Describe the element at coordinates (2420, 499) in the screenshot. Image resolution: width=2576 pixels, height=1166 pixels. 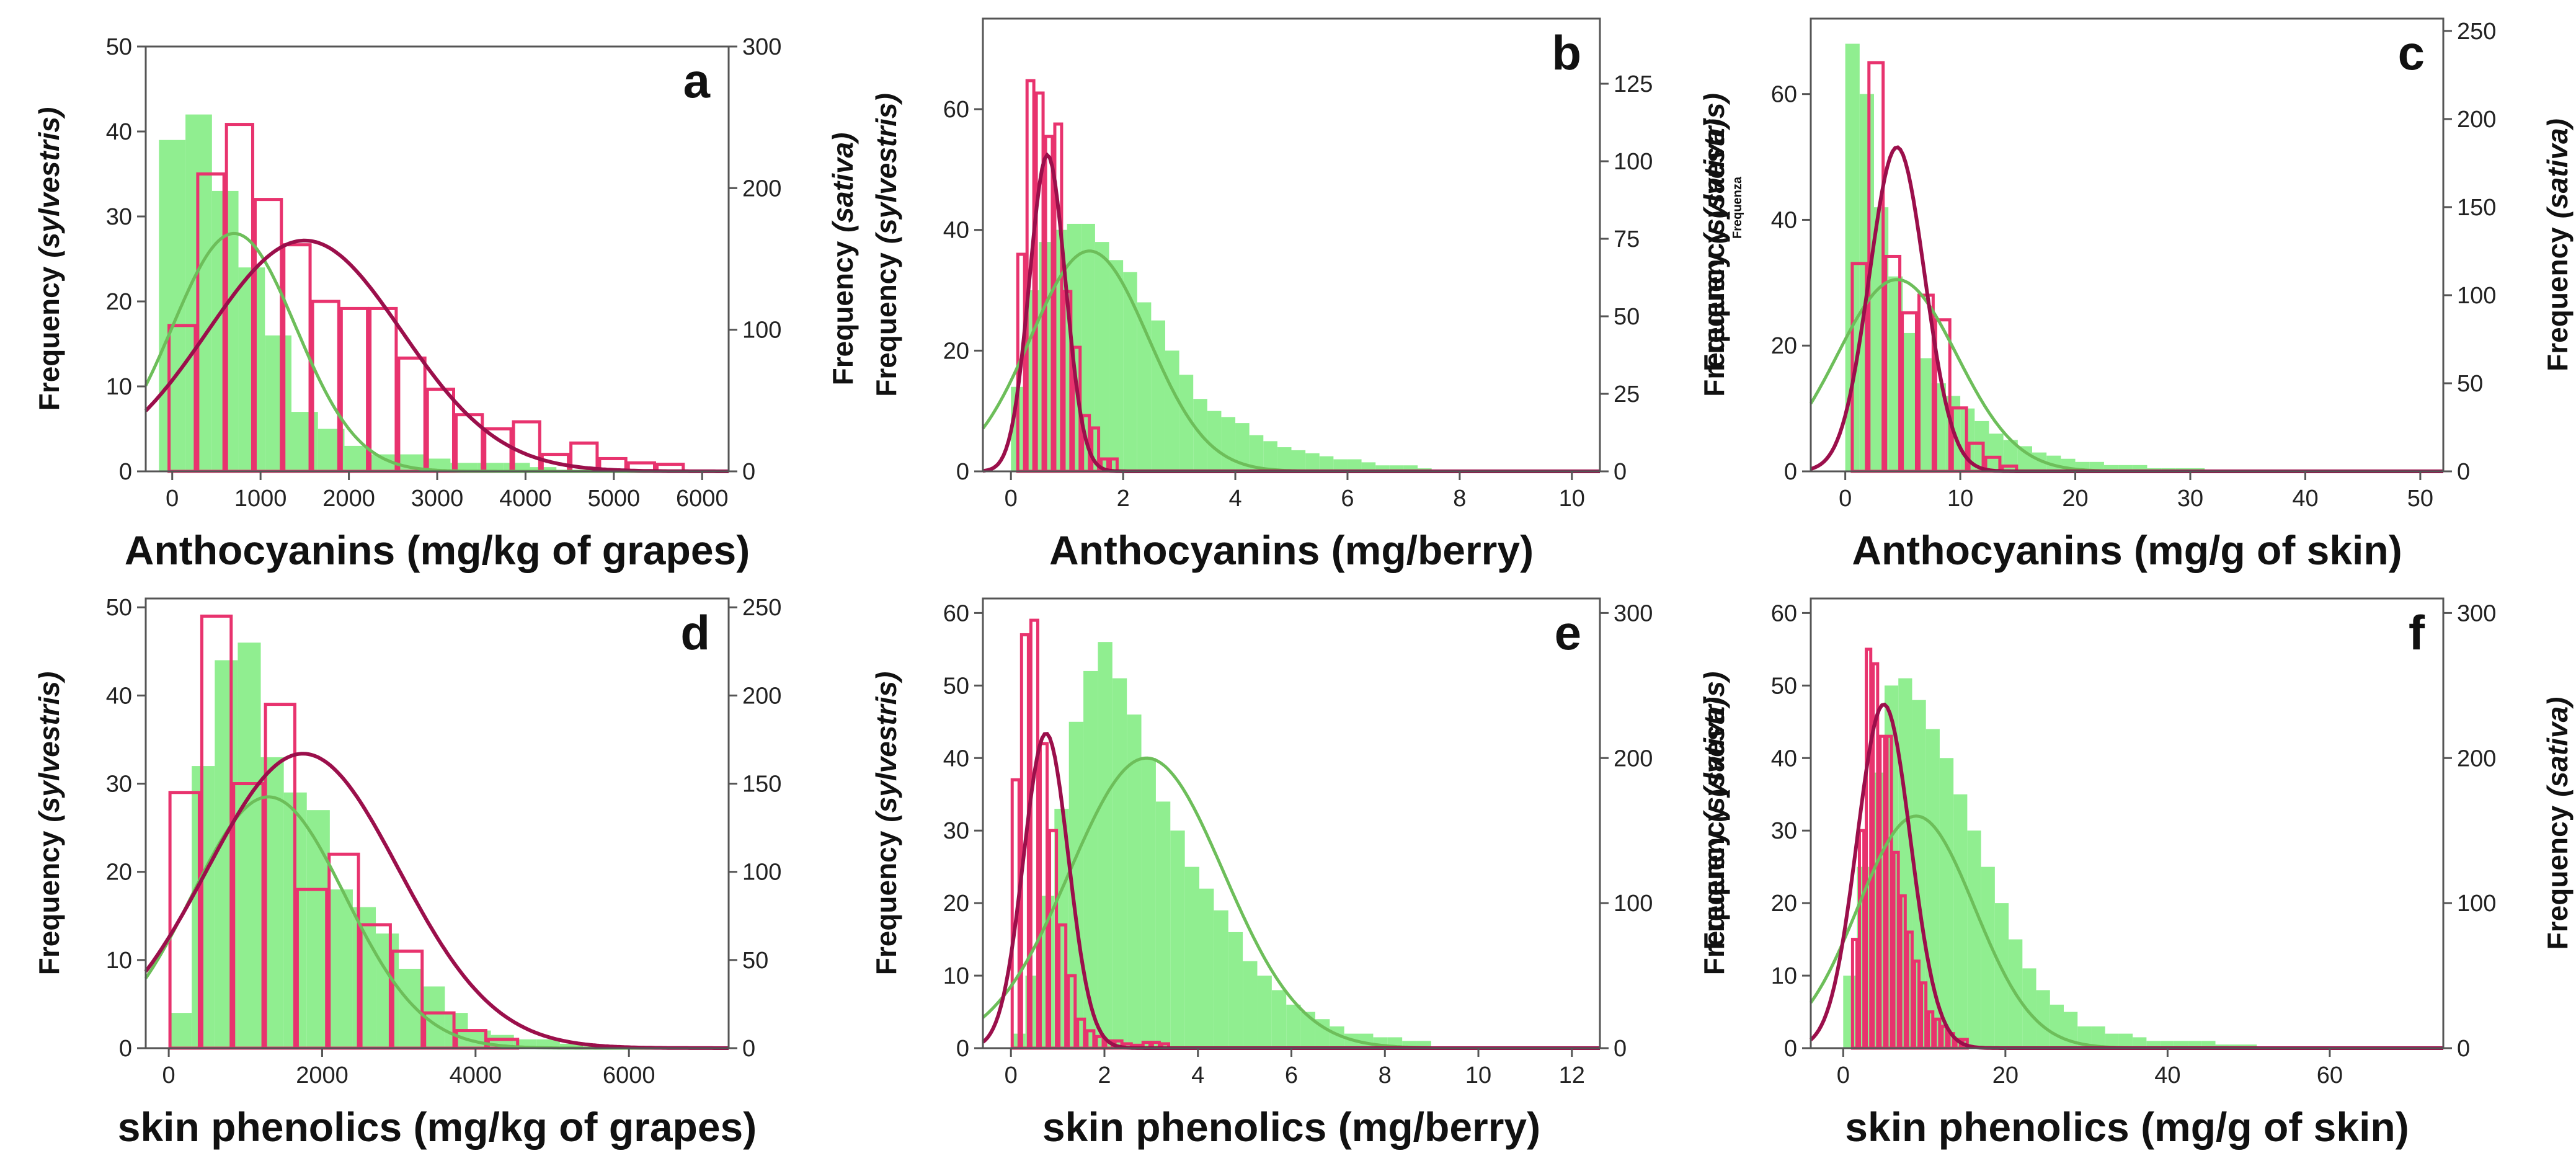
I see `x-tick-label: 50` at that location.